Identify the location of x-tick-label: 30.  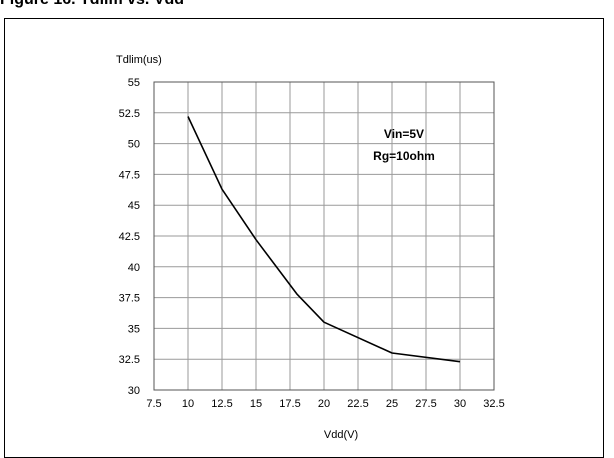
(460, 404).